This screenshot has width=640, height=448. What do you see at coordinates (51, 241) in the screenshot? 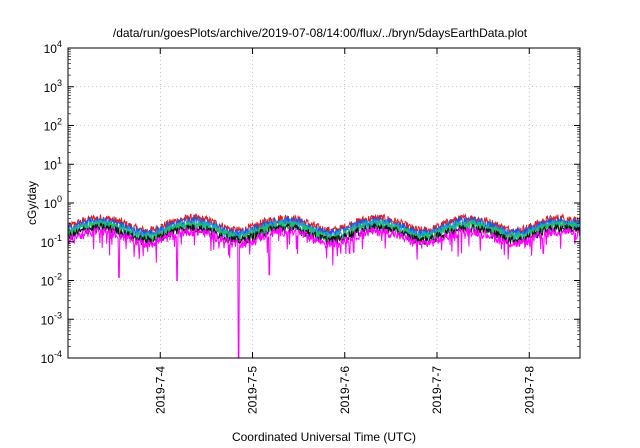
I see `y-tick-label: 10⁻¹` at bounding box center [51, 241].